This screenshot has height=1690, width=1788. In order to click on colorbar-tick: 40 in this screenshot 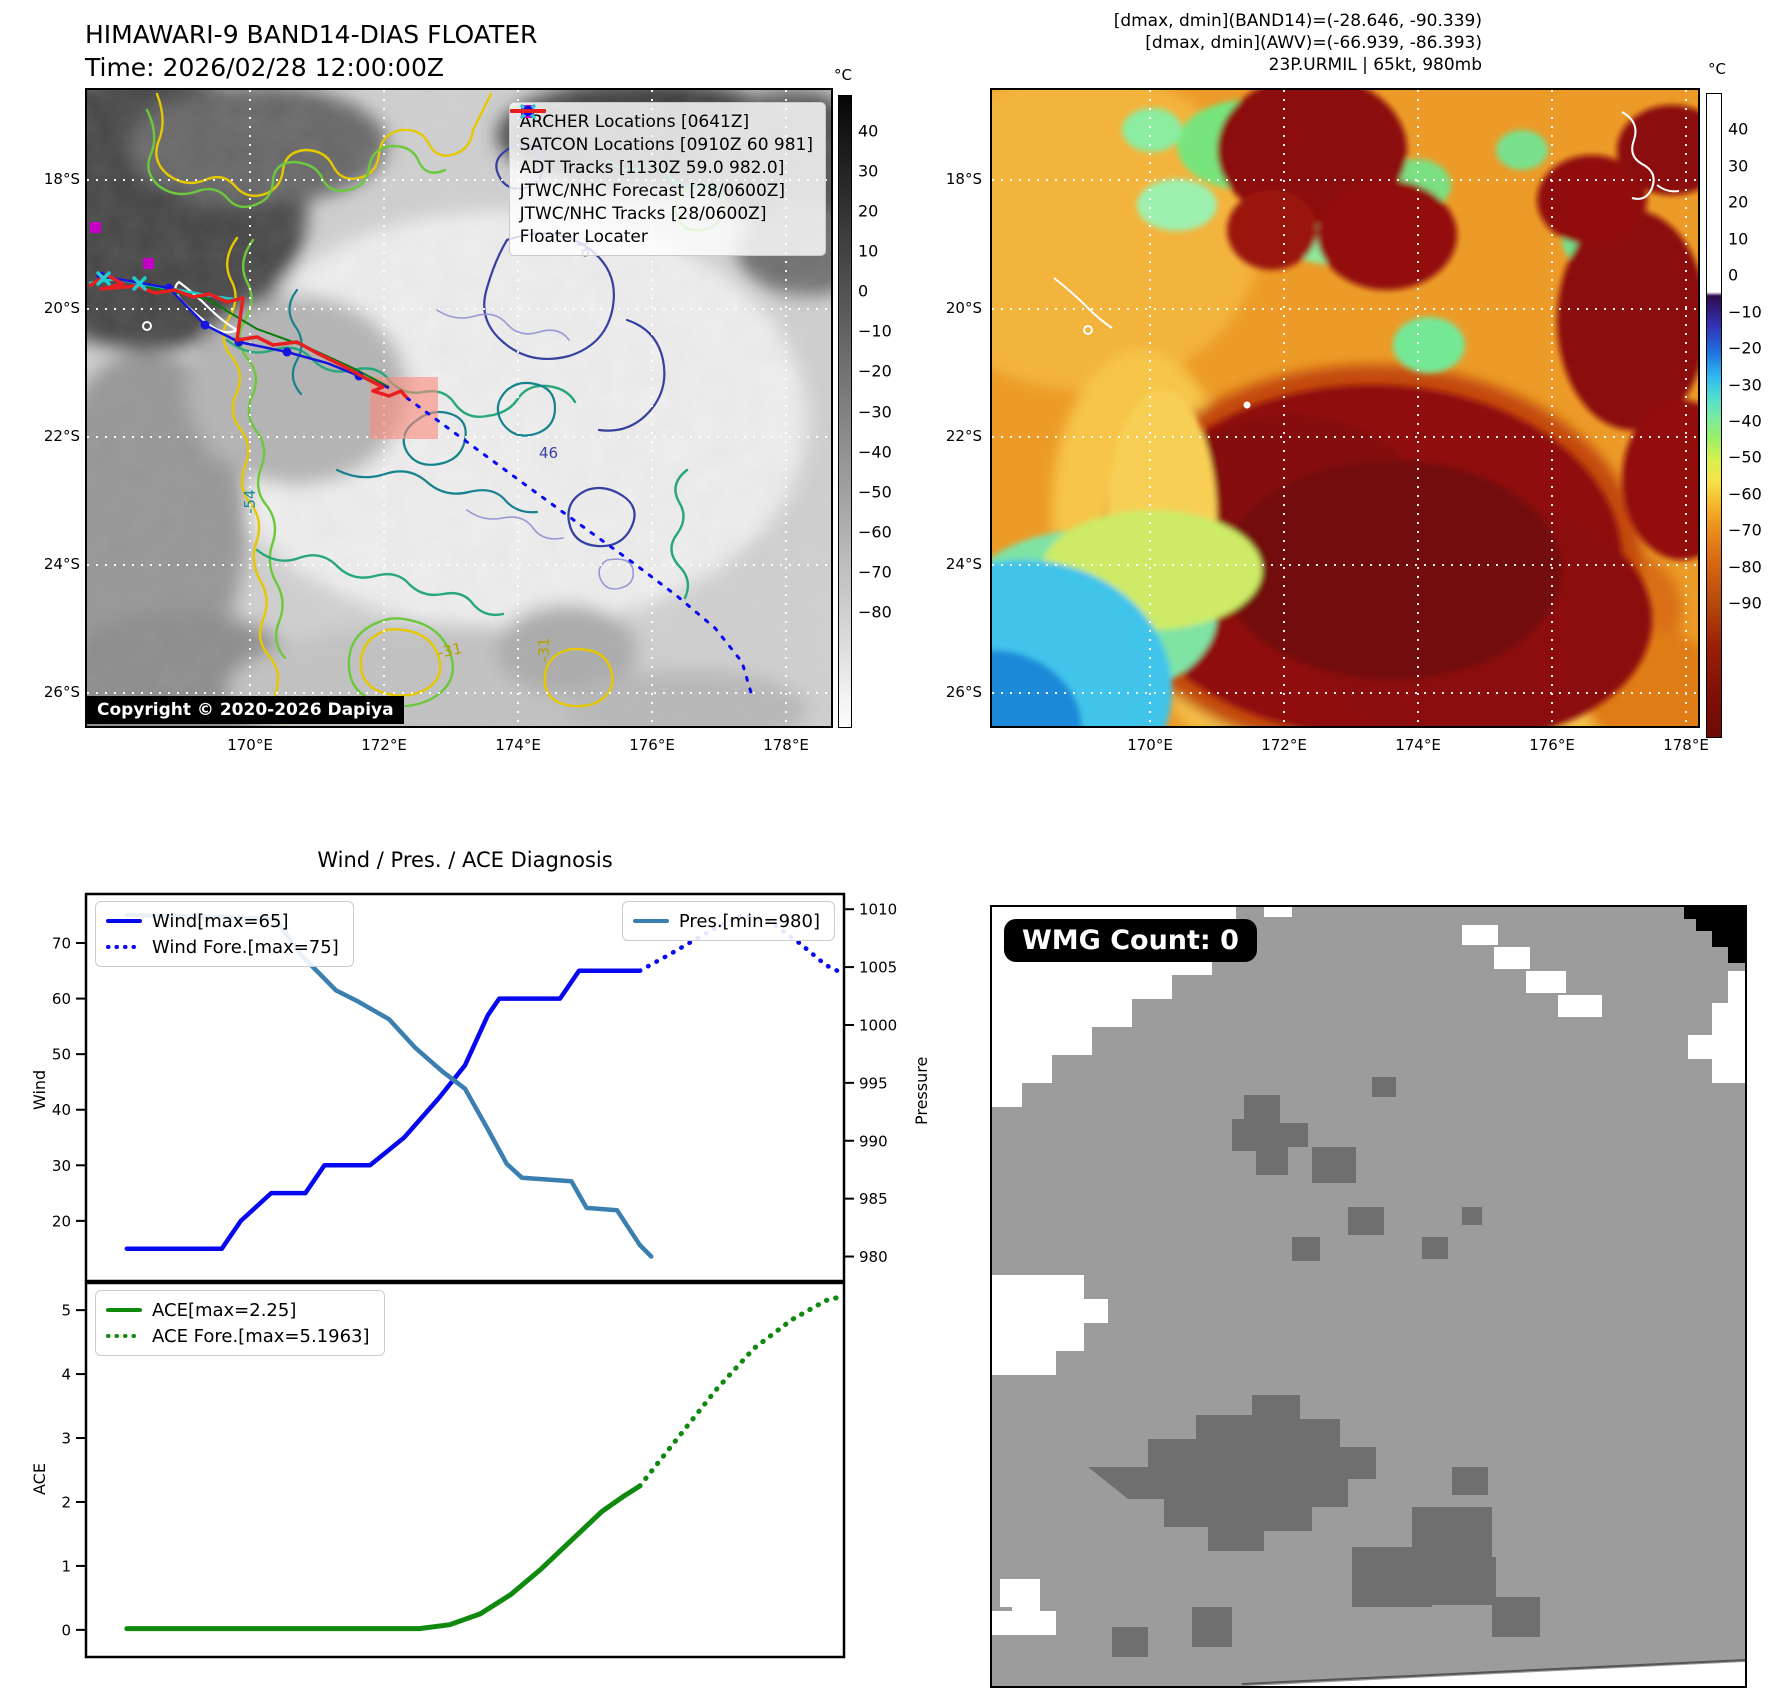, I will do `click(1738, 129)`.